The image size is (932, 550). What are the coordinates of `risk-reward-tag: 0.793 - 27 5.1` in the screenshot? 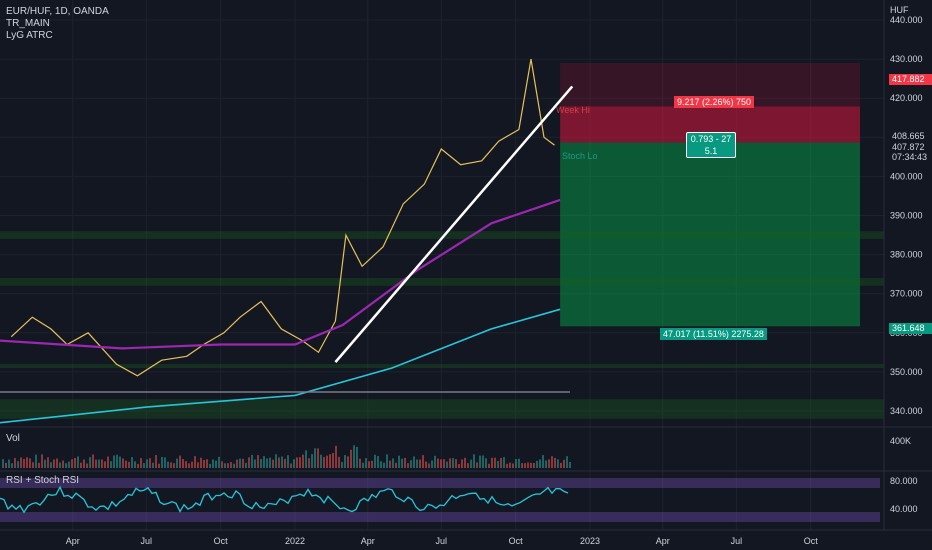 It's located at (711, 145).